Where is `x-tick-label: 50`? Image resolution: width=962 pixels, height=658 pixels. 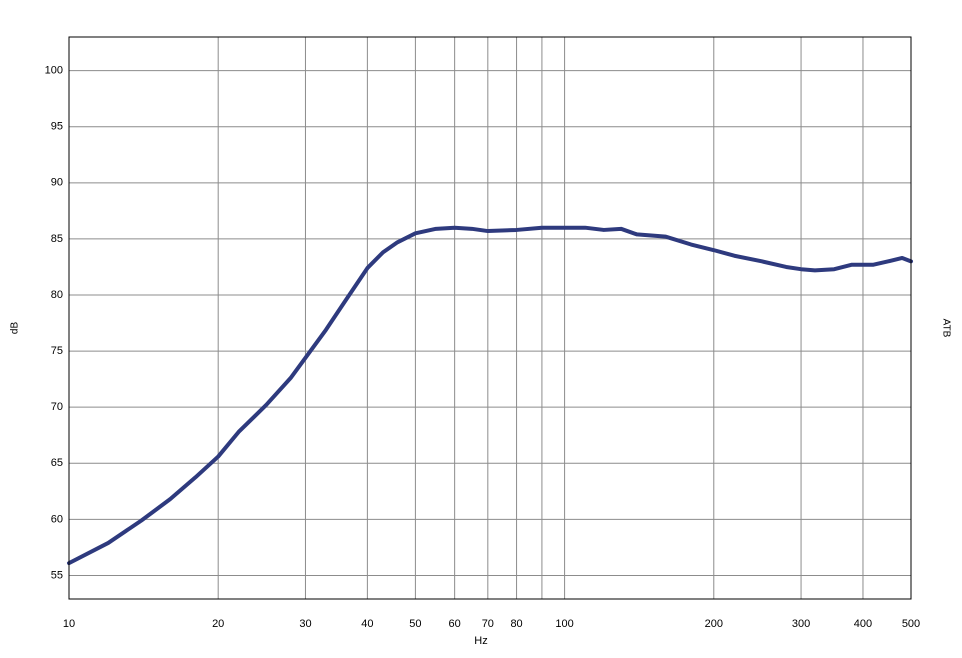 x-tick-label: 50 is located at coordinates (415, 624).